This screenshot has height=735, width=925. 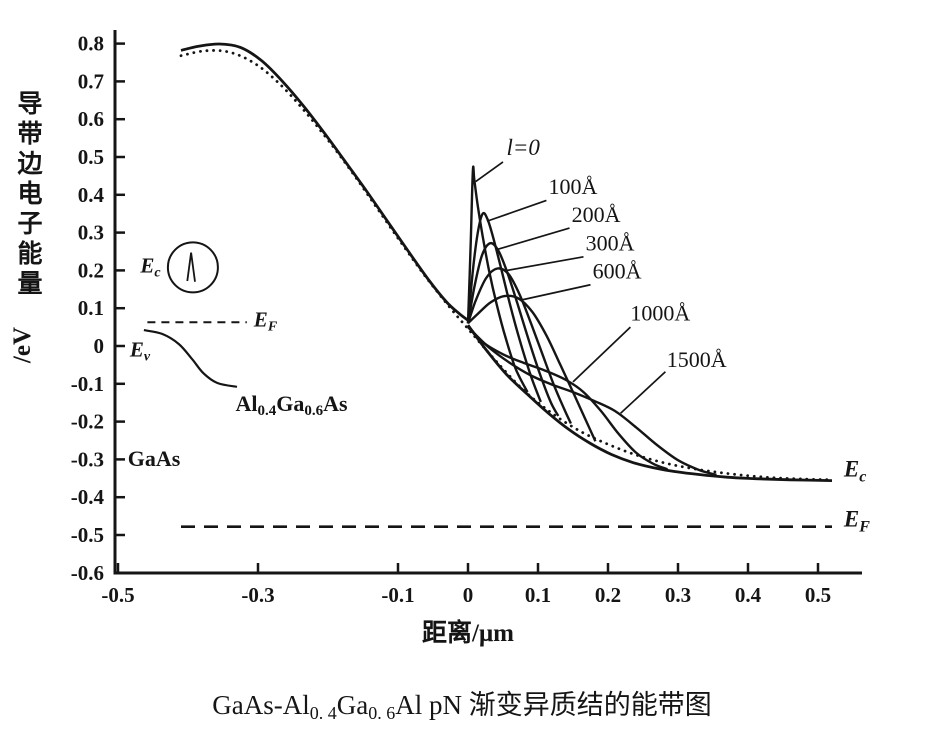 I want to click on y-tick-label: 0, so click(x=99, y=346).